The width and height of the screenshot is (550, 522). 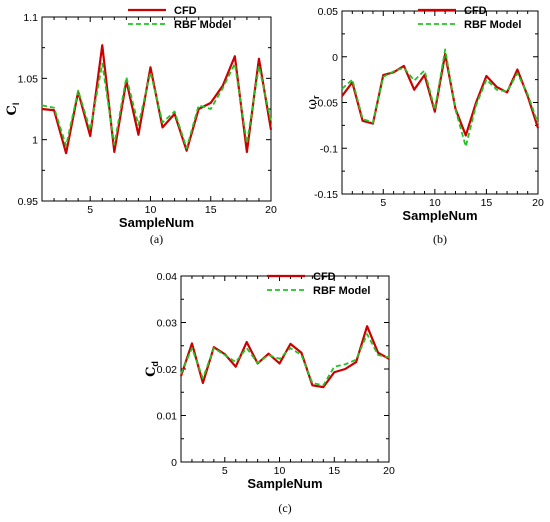 I want to click on y-axis-title: ωr, so click(x=313, y=102).